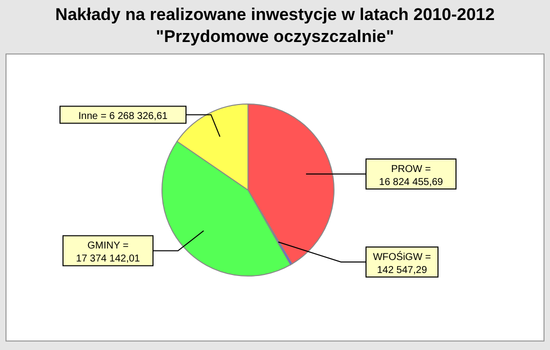  I want to click on data-label: 16 824 455,69, so click(411, 182).